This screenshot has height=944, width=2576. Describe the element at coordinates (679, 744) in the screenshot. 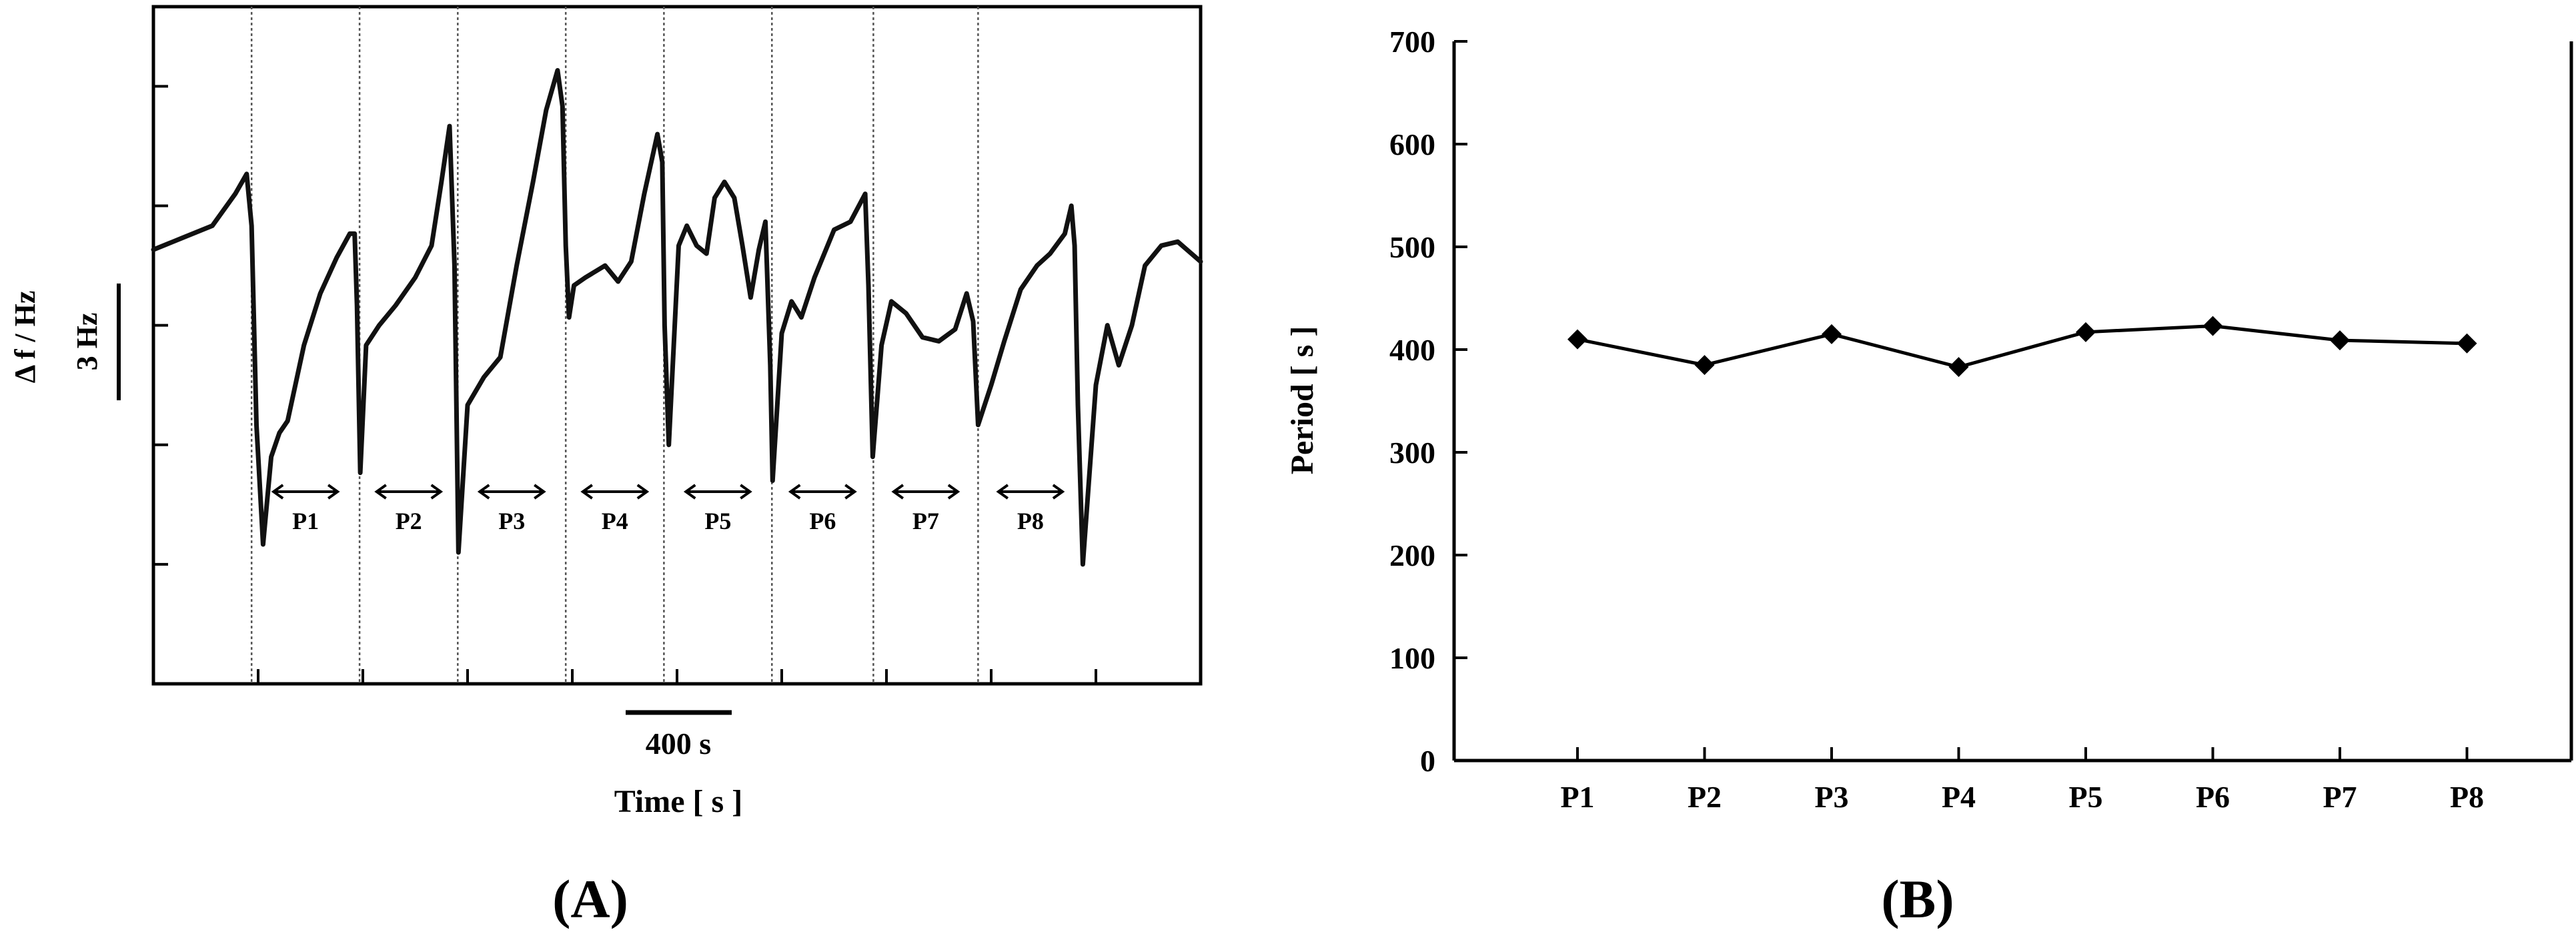

I see `x-scale-bar-label: 400 s` at that location.